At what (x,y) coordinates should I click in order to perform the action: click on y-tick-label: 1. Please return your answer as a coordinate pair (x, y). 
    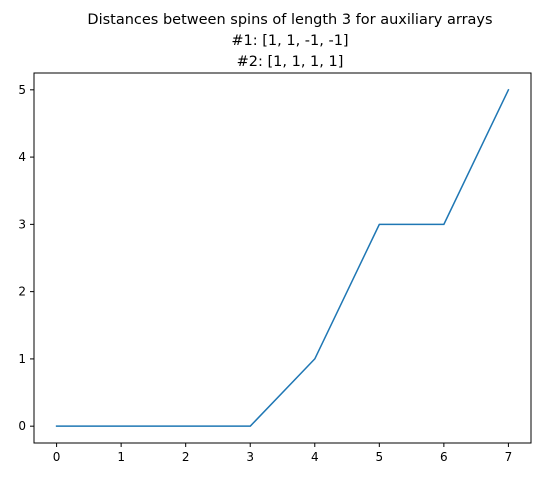
    Looking at the image, I should click on (22, 359).